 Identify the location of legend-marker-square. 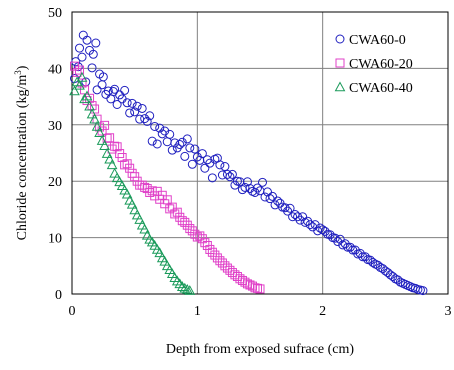
(340, 63).